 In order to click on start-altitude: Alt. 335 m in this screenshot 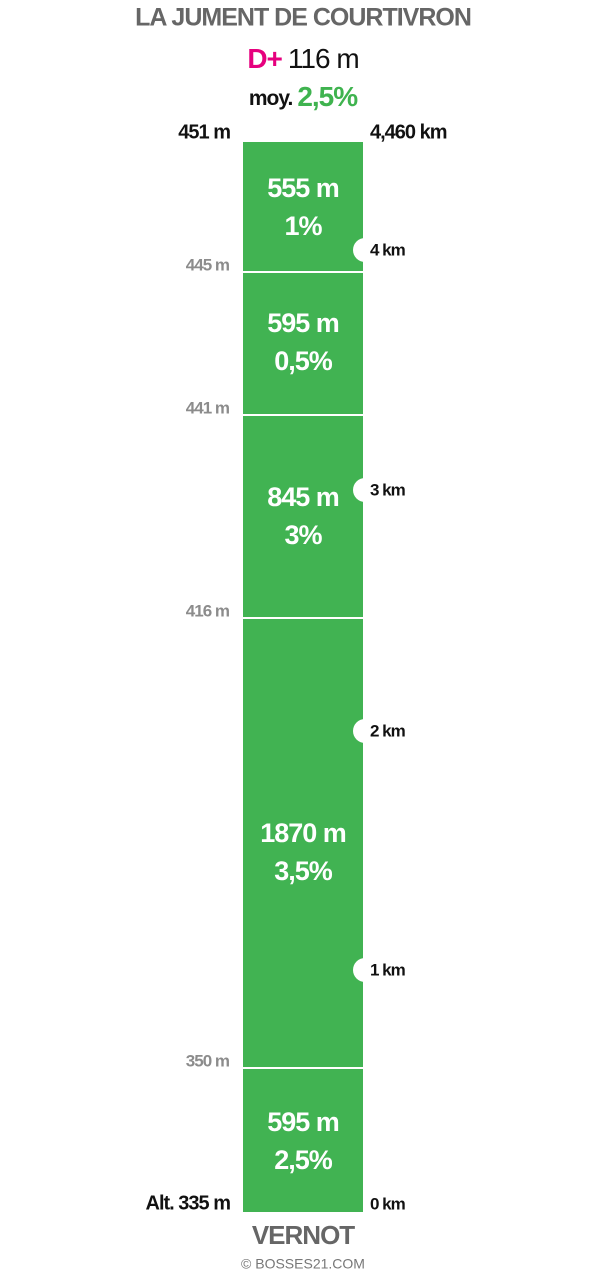, I will do `click(188, 1203)`.